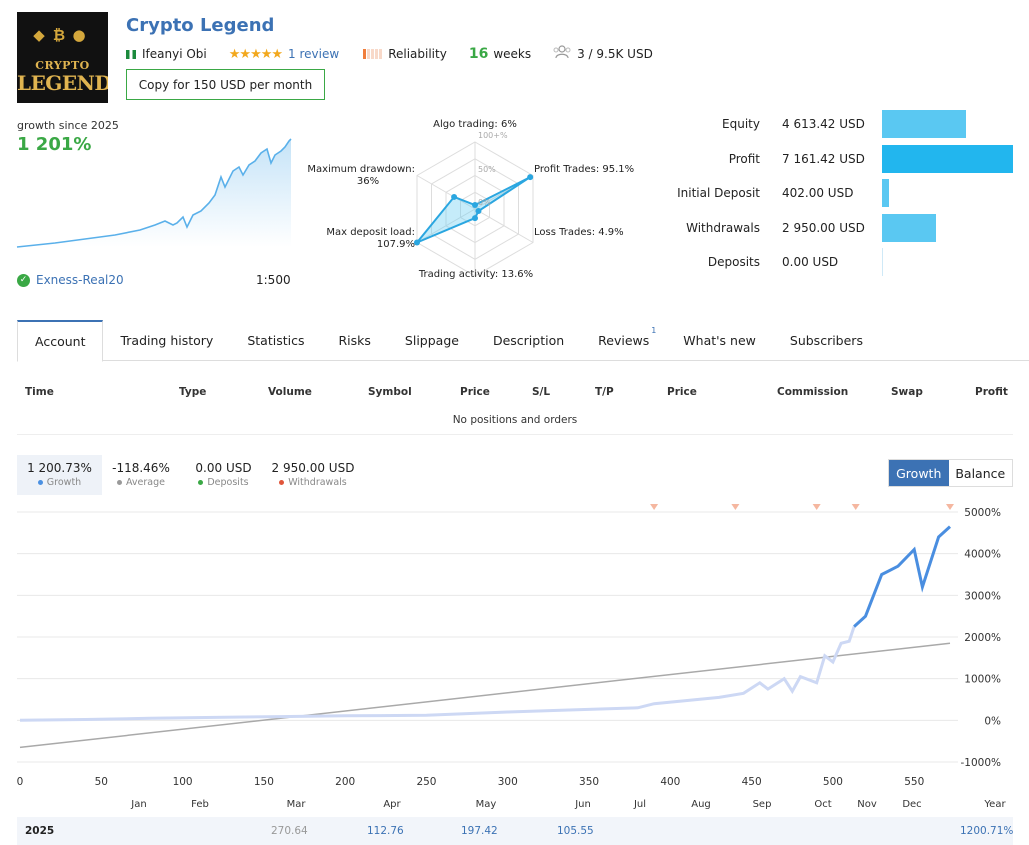 Image resolution: width=1029 pixels, height=845 pixels. I want to click on column-header: S/L, so click(541, 392).